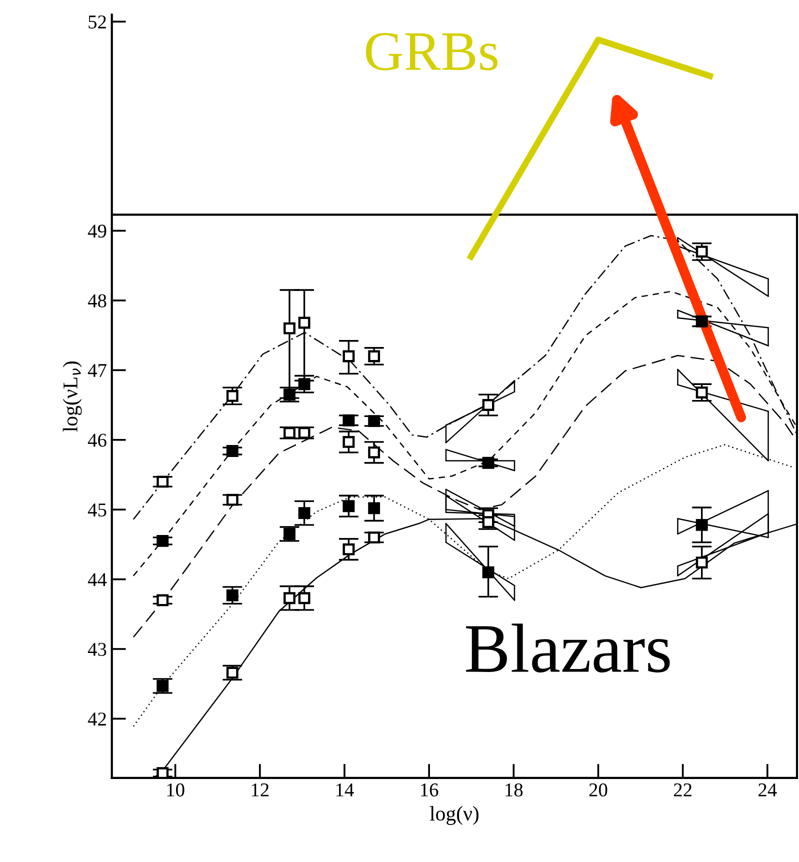 The width and height of the screenshot is (799, 862). I want to click on y-axis-title: log(νL$_{ν}$), so click(72, 396).